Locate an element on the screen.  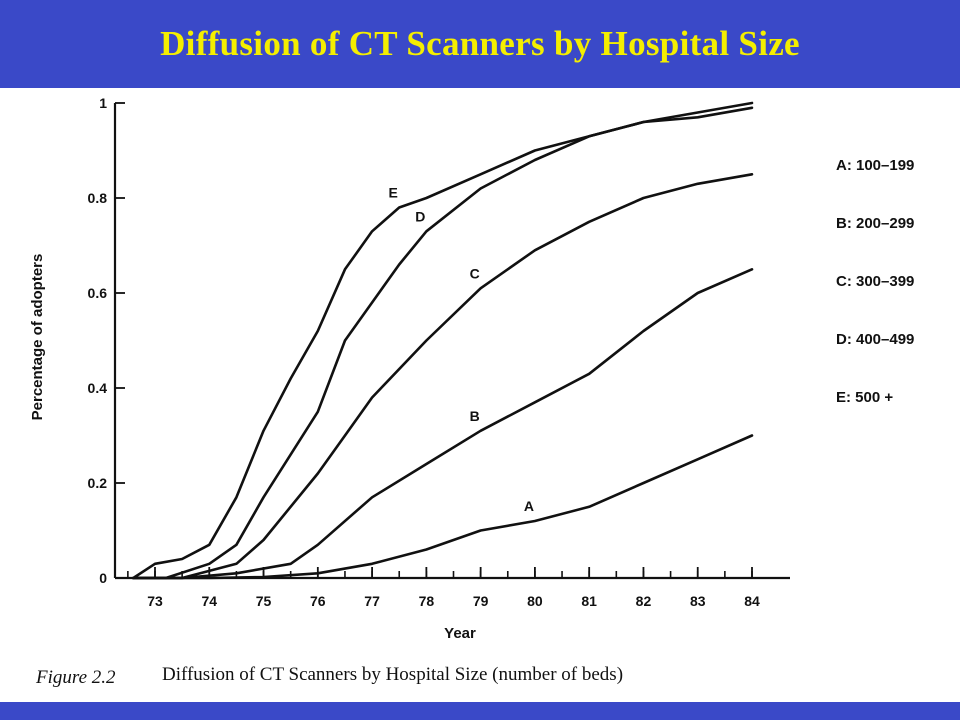
legend-entry: B: 200–299 is located at coordinates (875, 223).